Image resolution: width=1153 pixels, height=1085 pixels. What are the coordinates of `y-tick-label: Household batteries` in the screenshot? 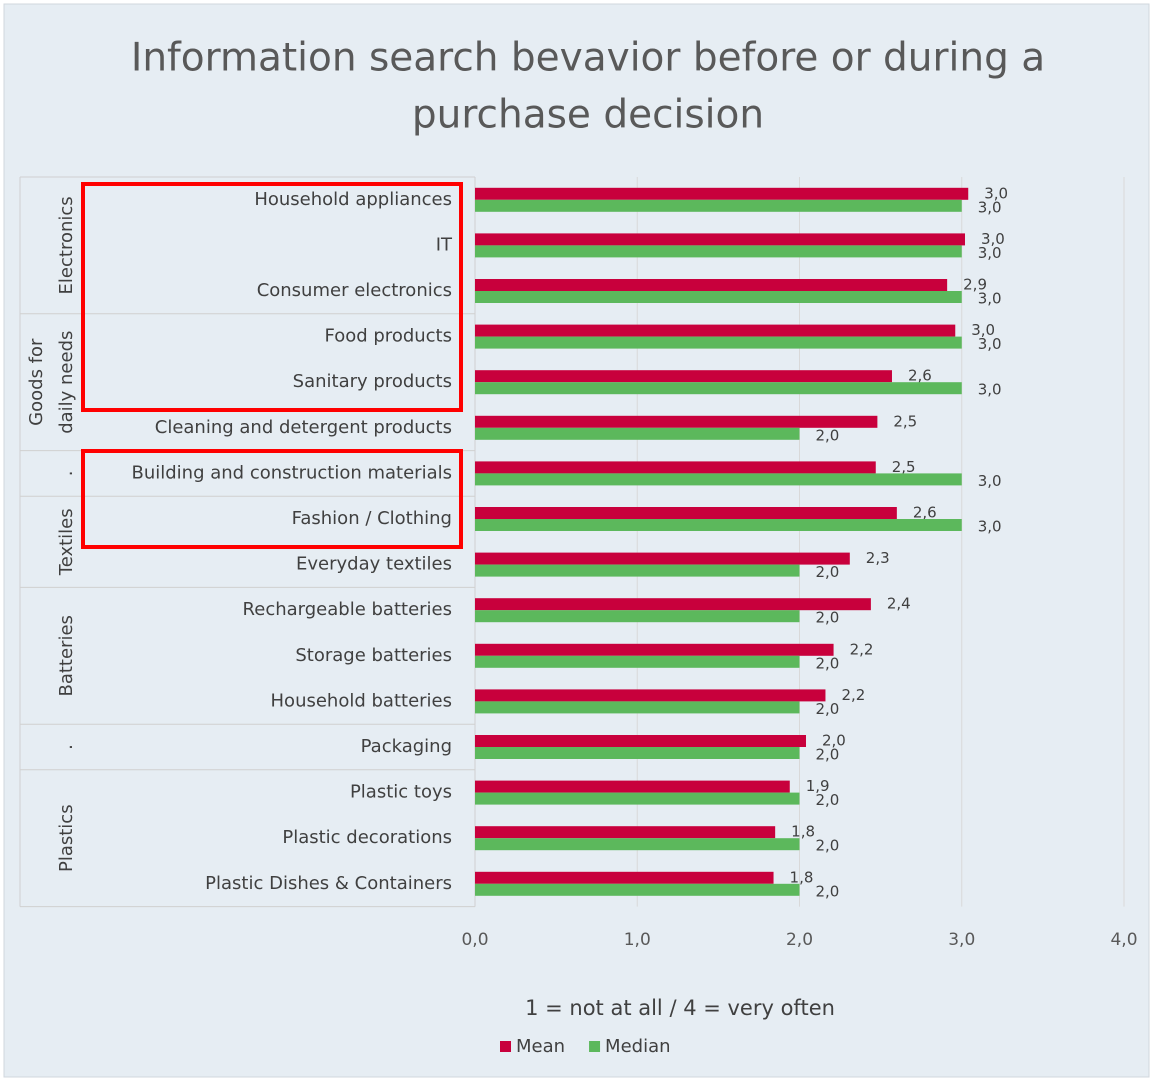 It's located at (361, 700).